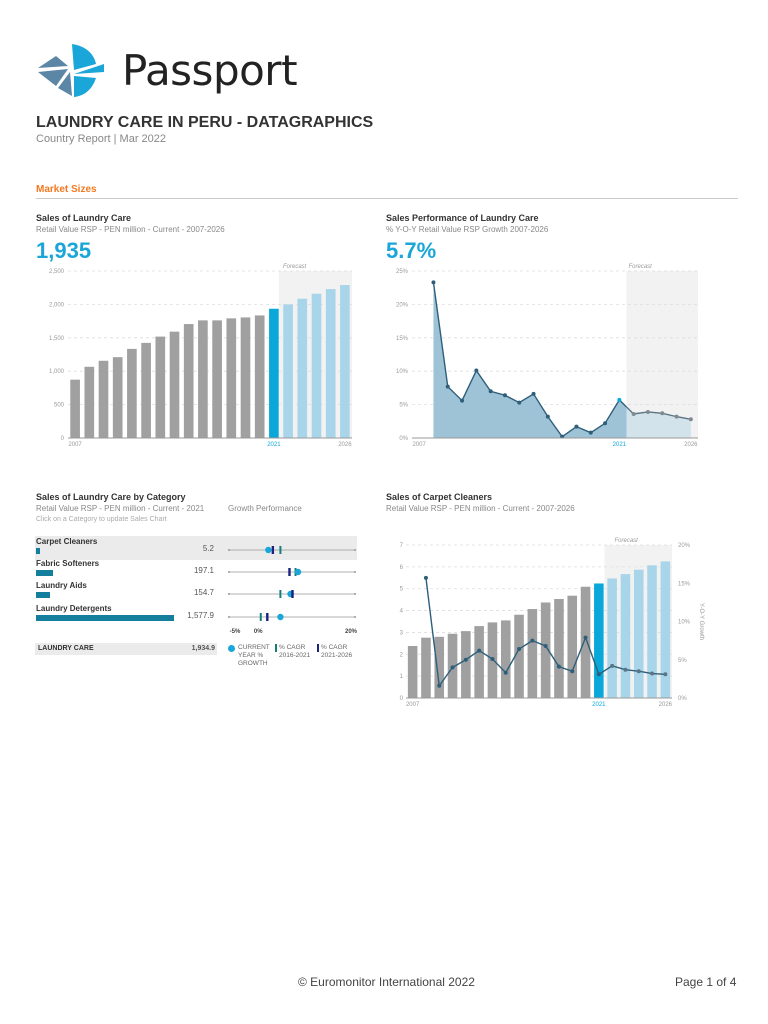 Image resolution: width=768 pixels, height=1024 pixels. Describe the element at coordinates (196, 592) in the screenshot. I see `category-row-laundry-aids: Laundry Aids 154.7` at that location.